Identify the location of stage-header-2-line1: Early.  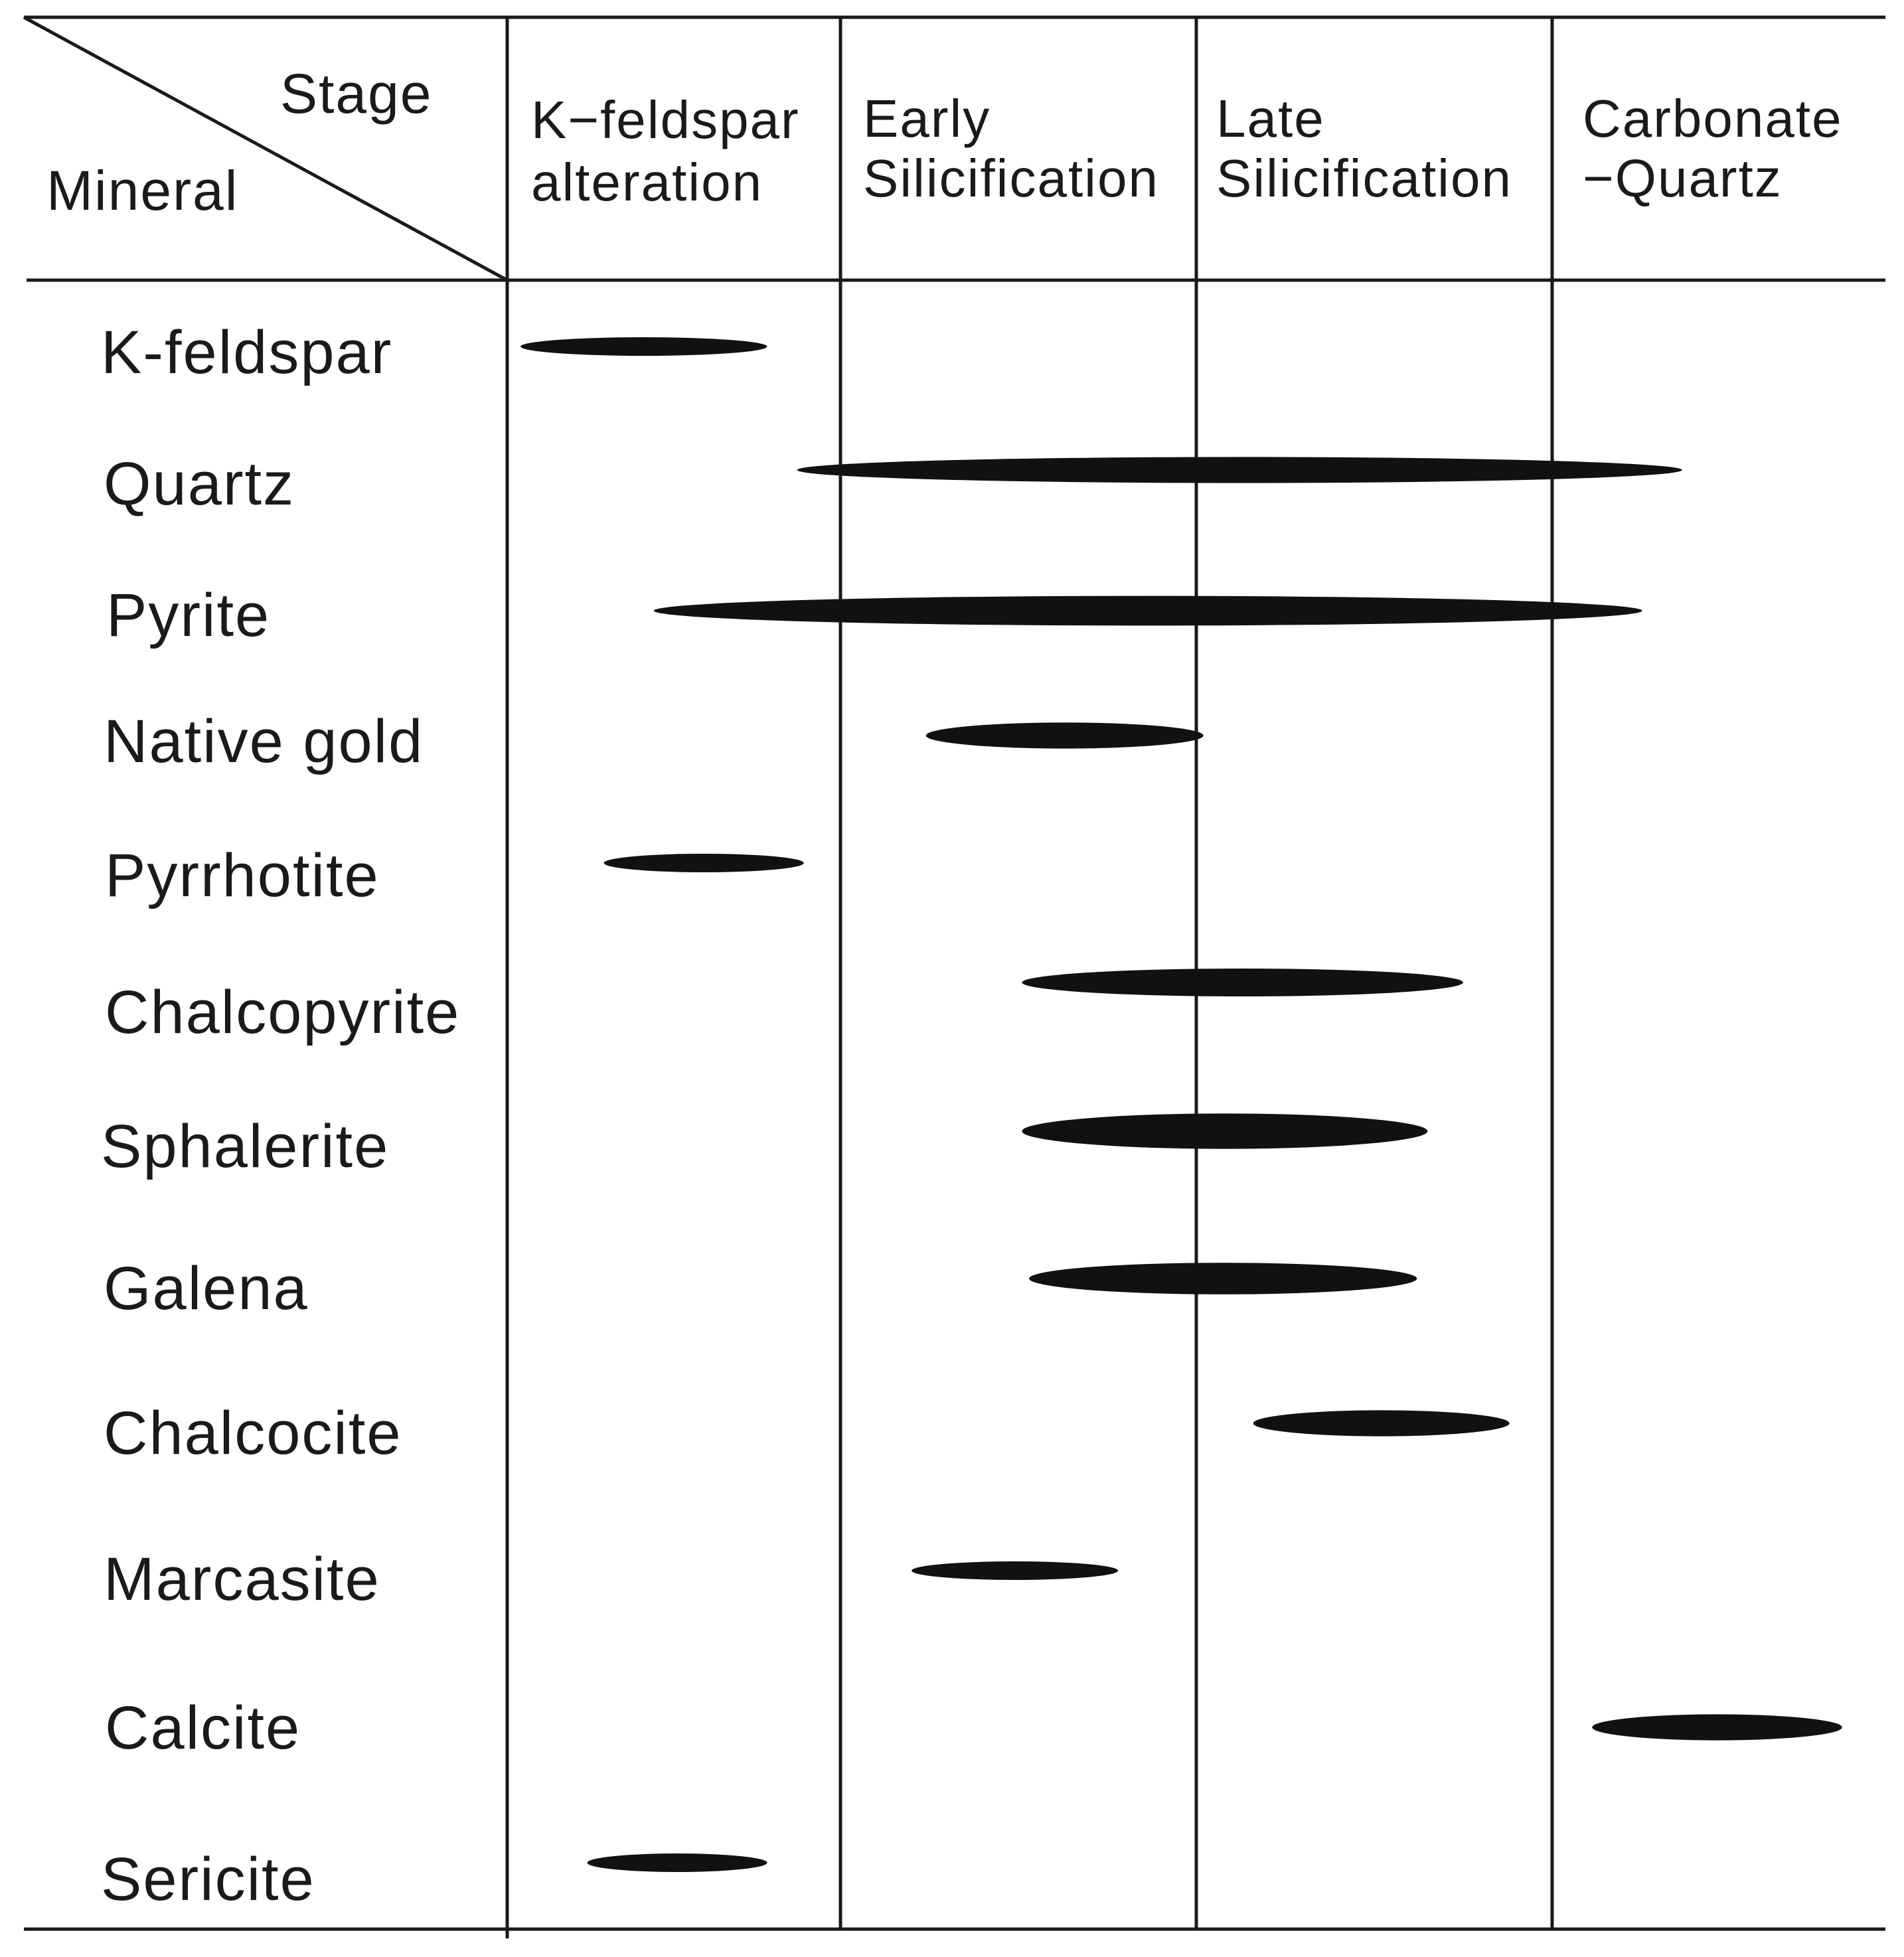
(927, 118).